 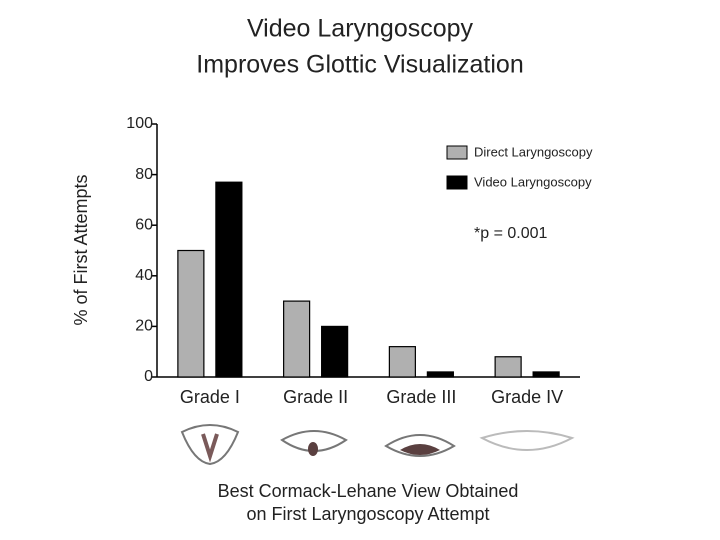 I want to click on x-tick-label: Grade III, so click(x=421, y=397).